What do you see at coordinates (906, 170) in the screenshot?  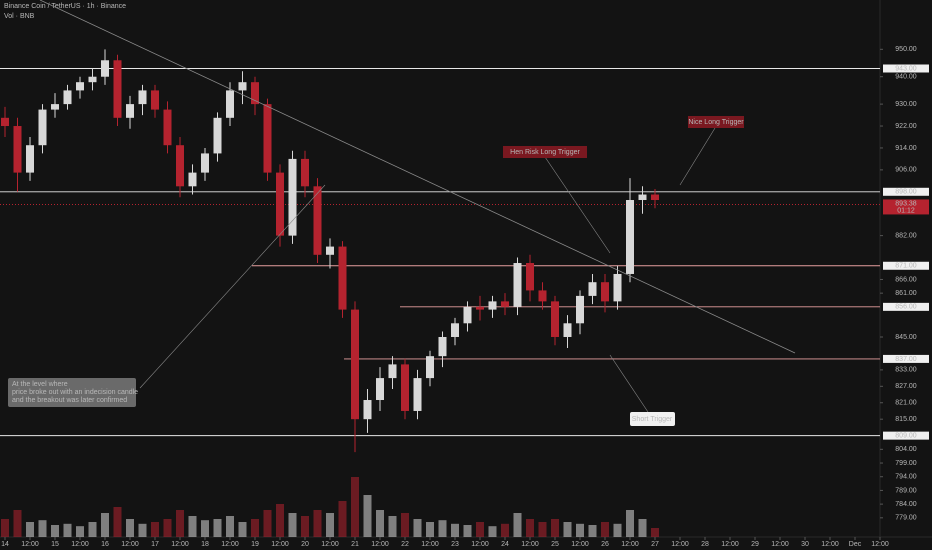 I see `y-tick-label: 906.00` at bounding box center [906, 170].